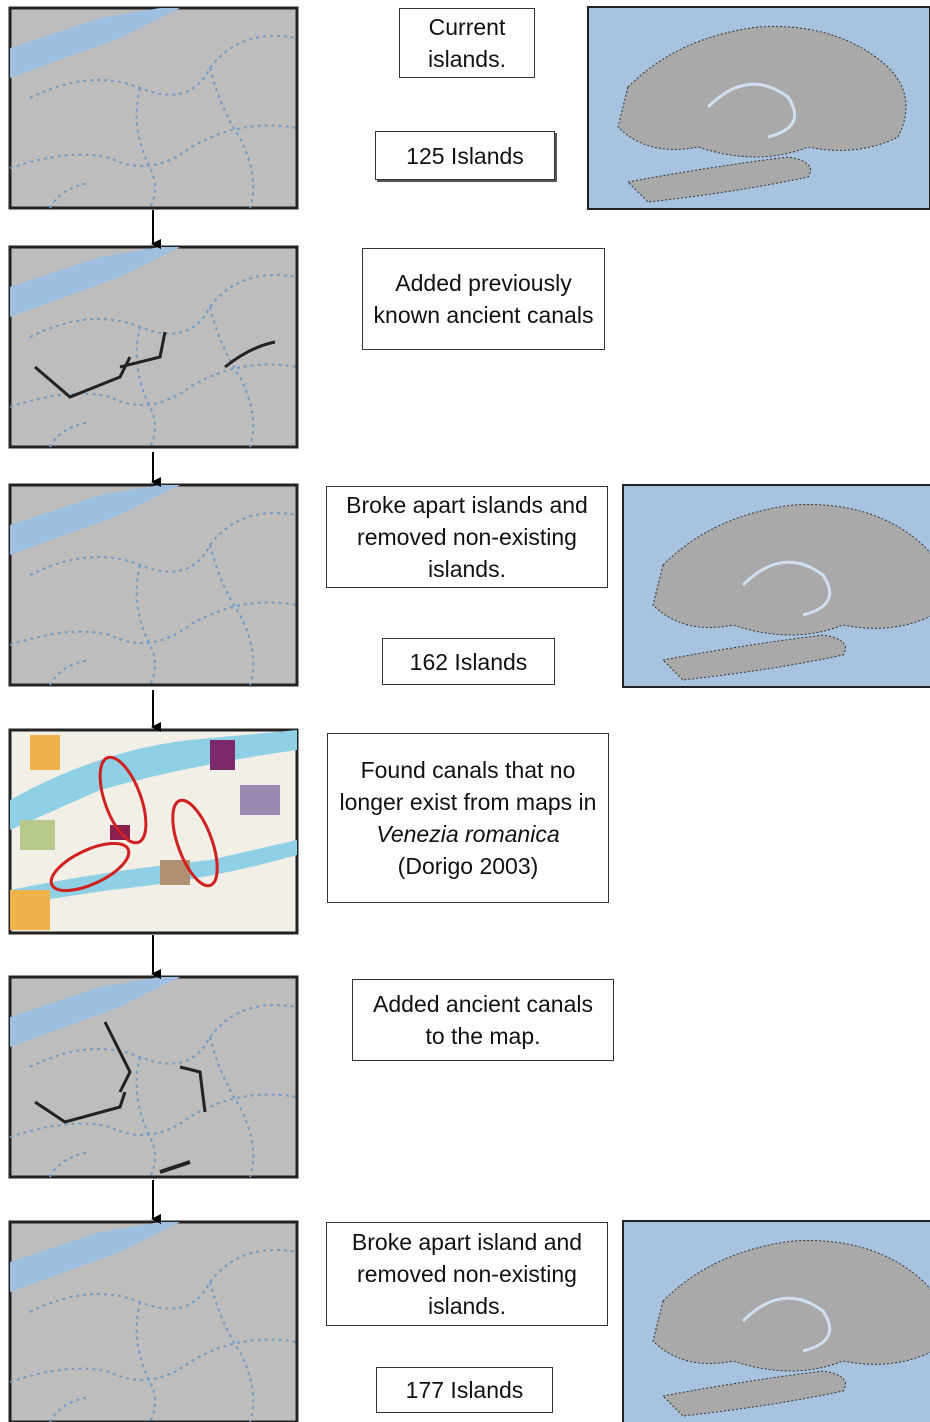 The image size is (930, 1422). What do you see at coordinates (483, 299) in the screenshot?
I see `step-text: Added previously known ancient canals` at bounding box center [483, 299].